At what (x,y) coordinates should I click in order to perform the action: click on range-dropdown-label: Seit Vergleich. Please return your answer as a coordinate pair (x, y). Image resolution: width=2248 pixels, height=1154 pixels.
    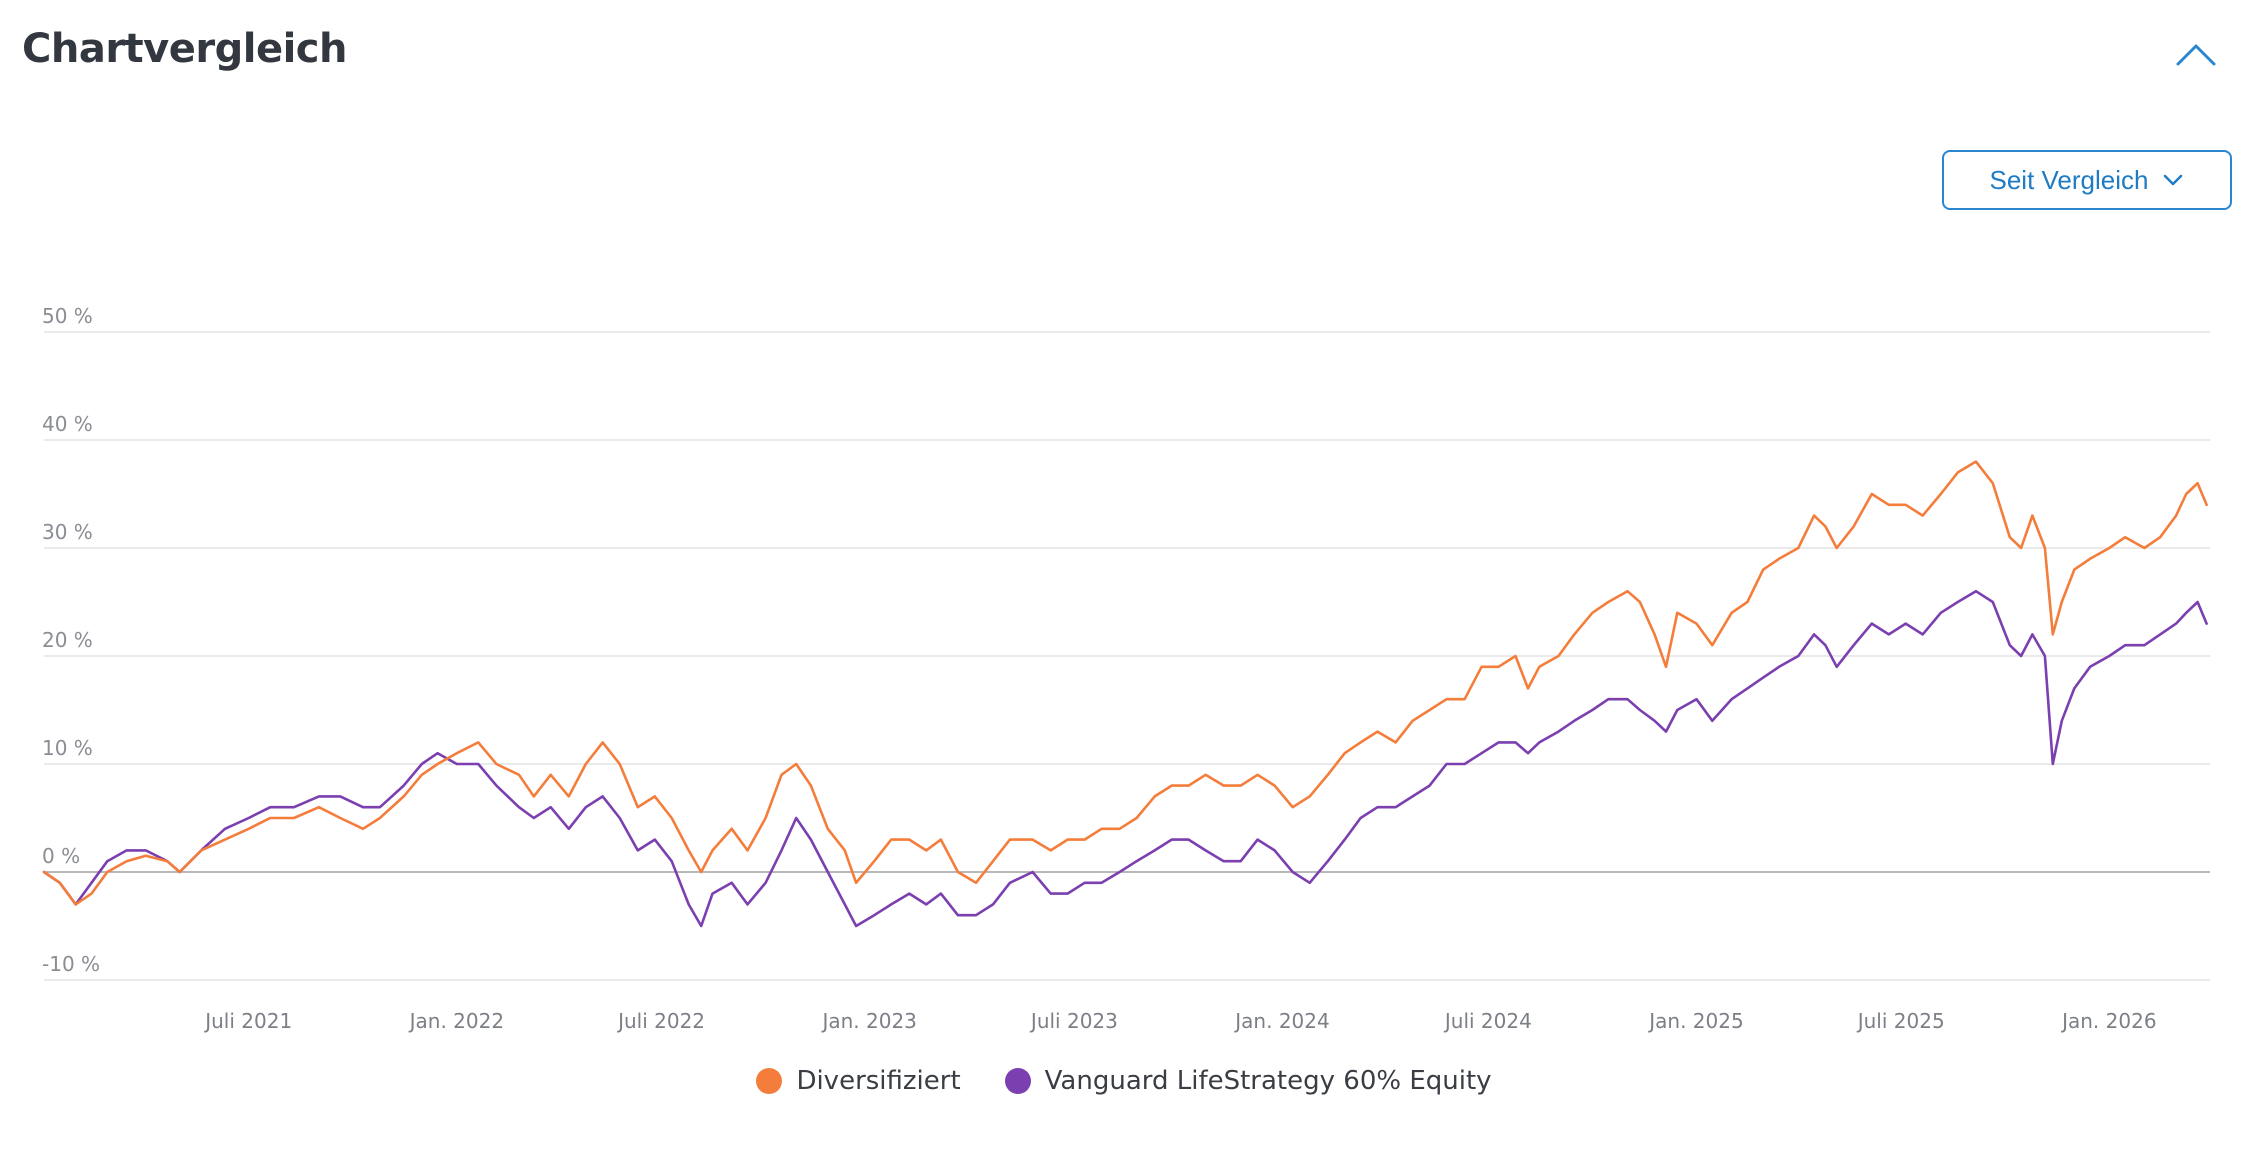
    Looking at the image, I should click on (2069, 179).